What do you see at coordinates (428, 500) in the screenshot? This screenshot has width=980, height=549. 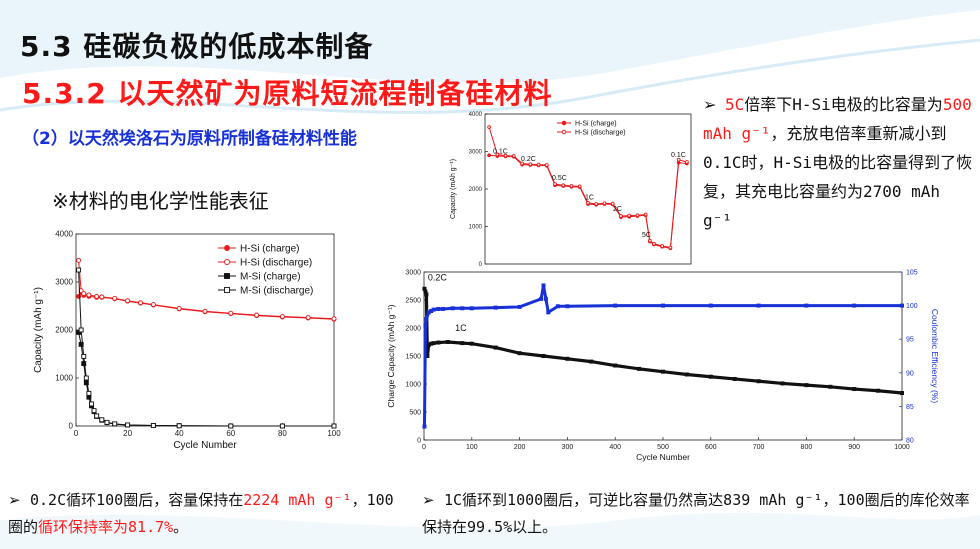 I see `arrow-icon: ➢` at bounding box center [428, 500].